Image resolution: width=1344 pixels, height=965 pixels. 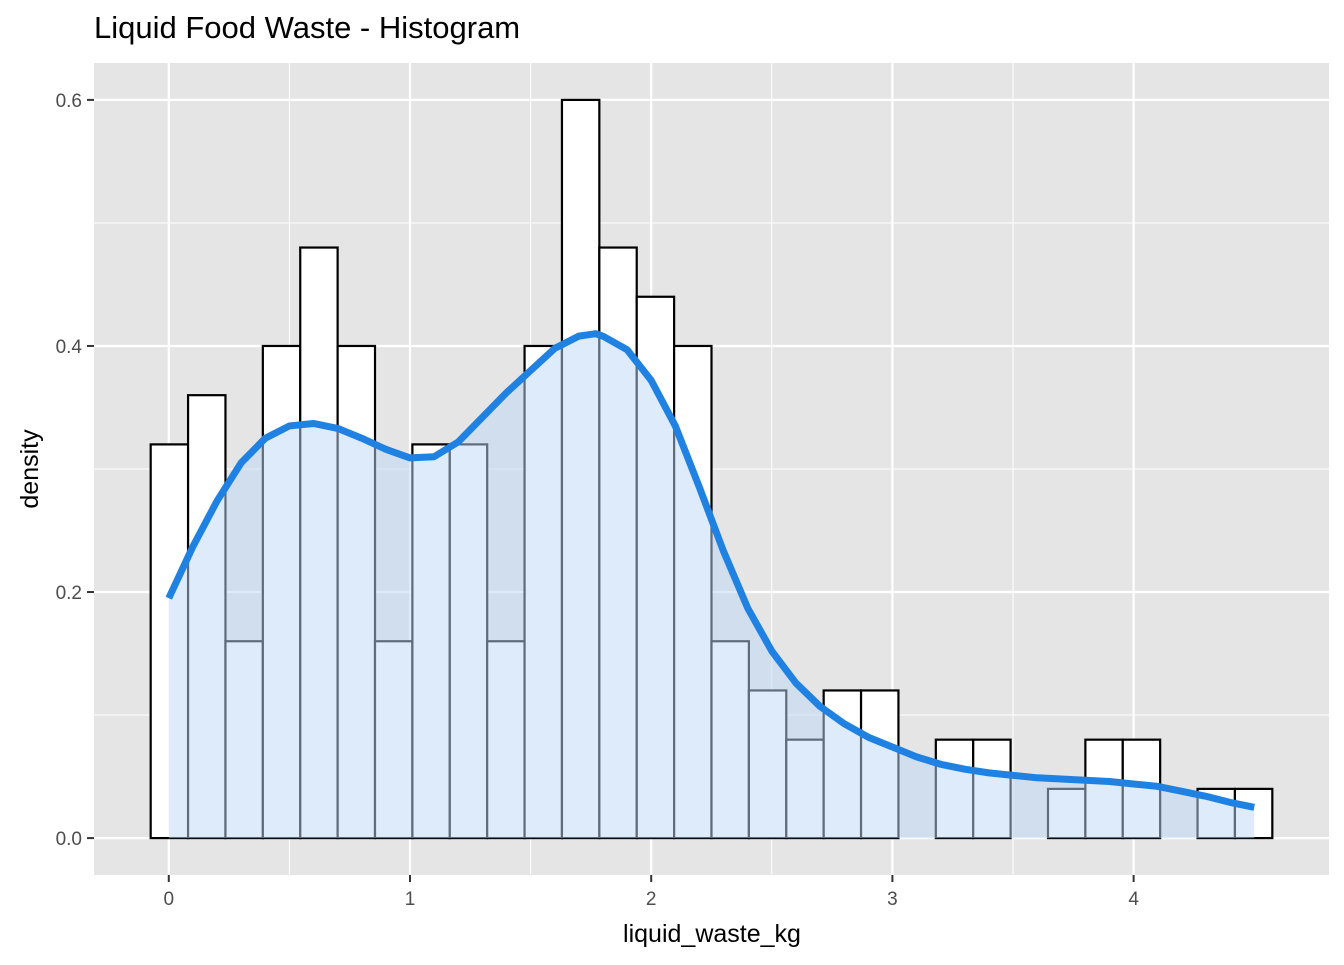 What do you see at coordinates (69, 839) in the screenshot?
I see `y-tick-label: 0.0` at bounding box center [69, 839].